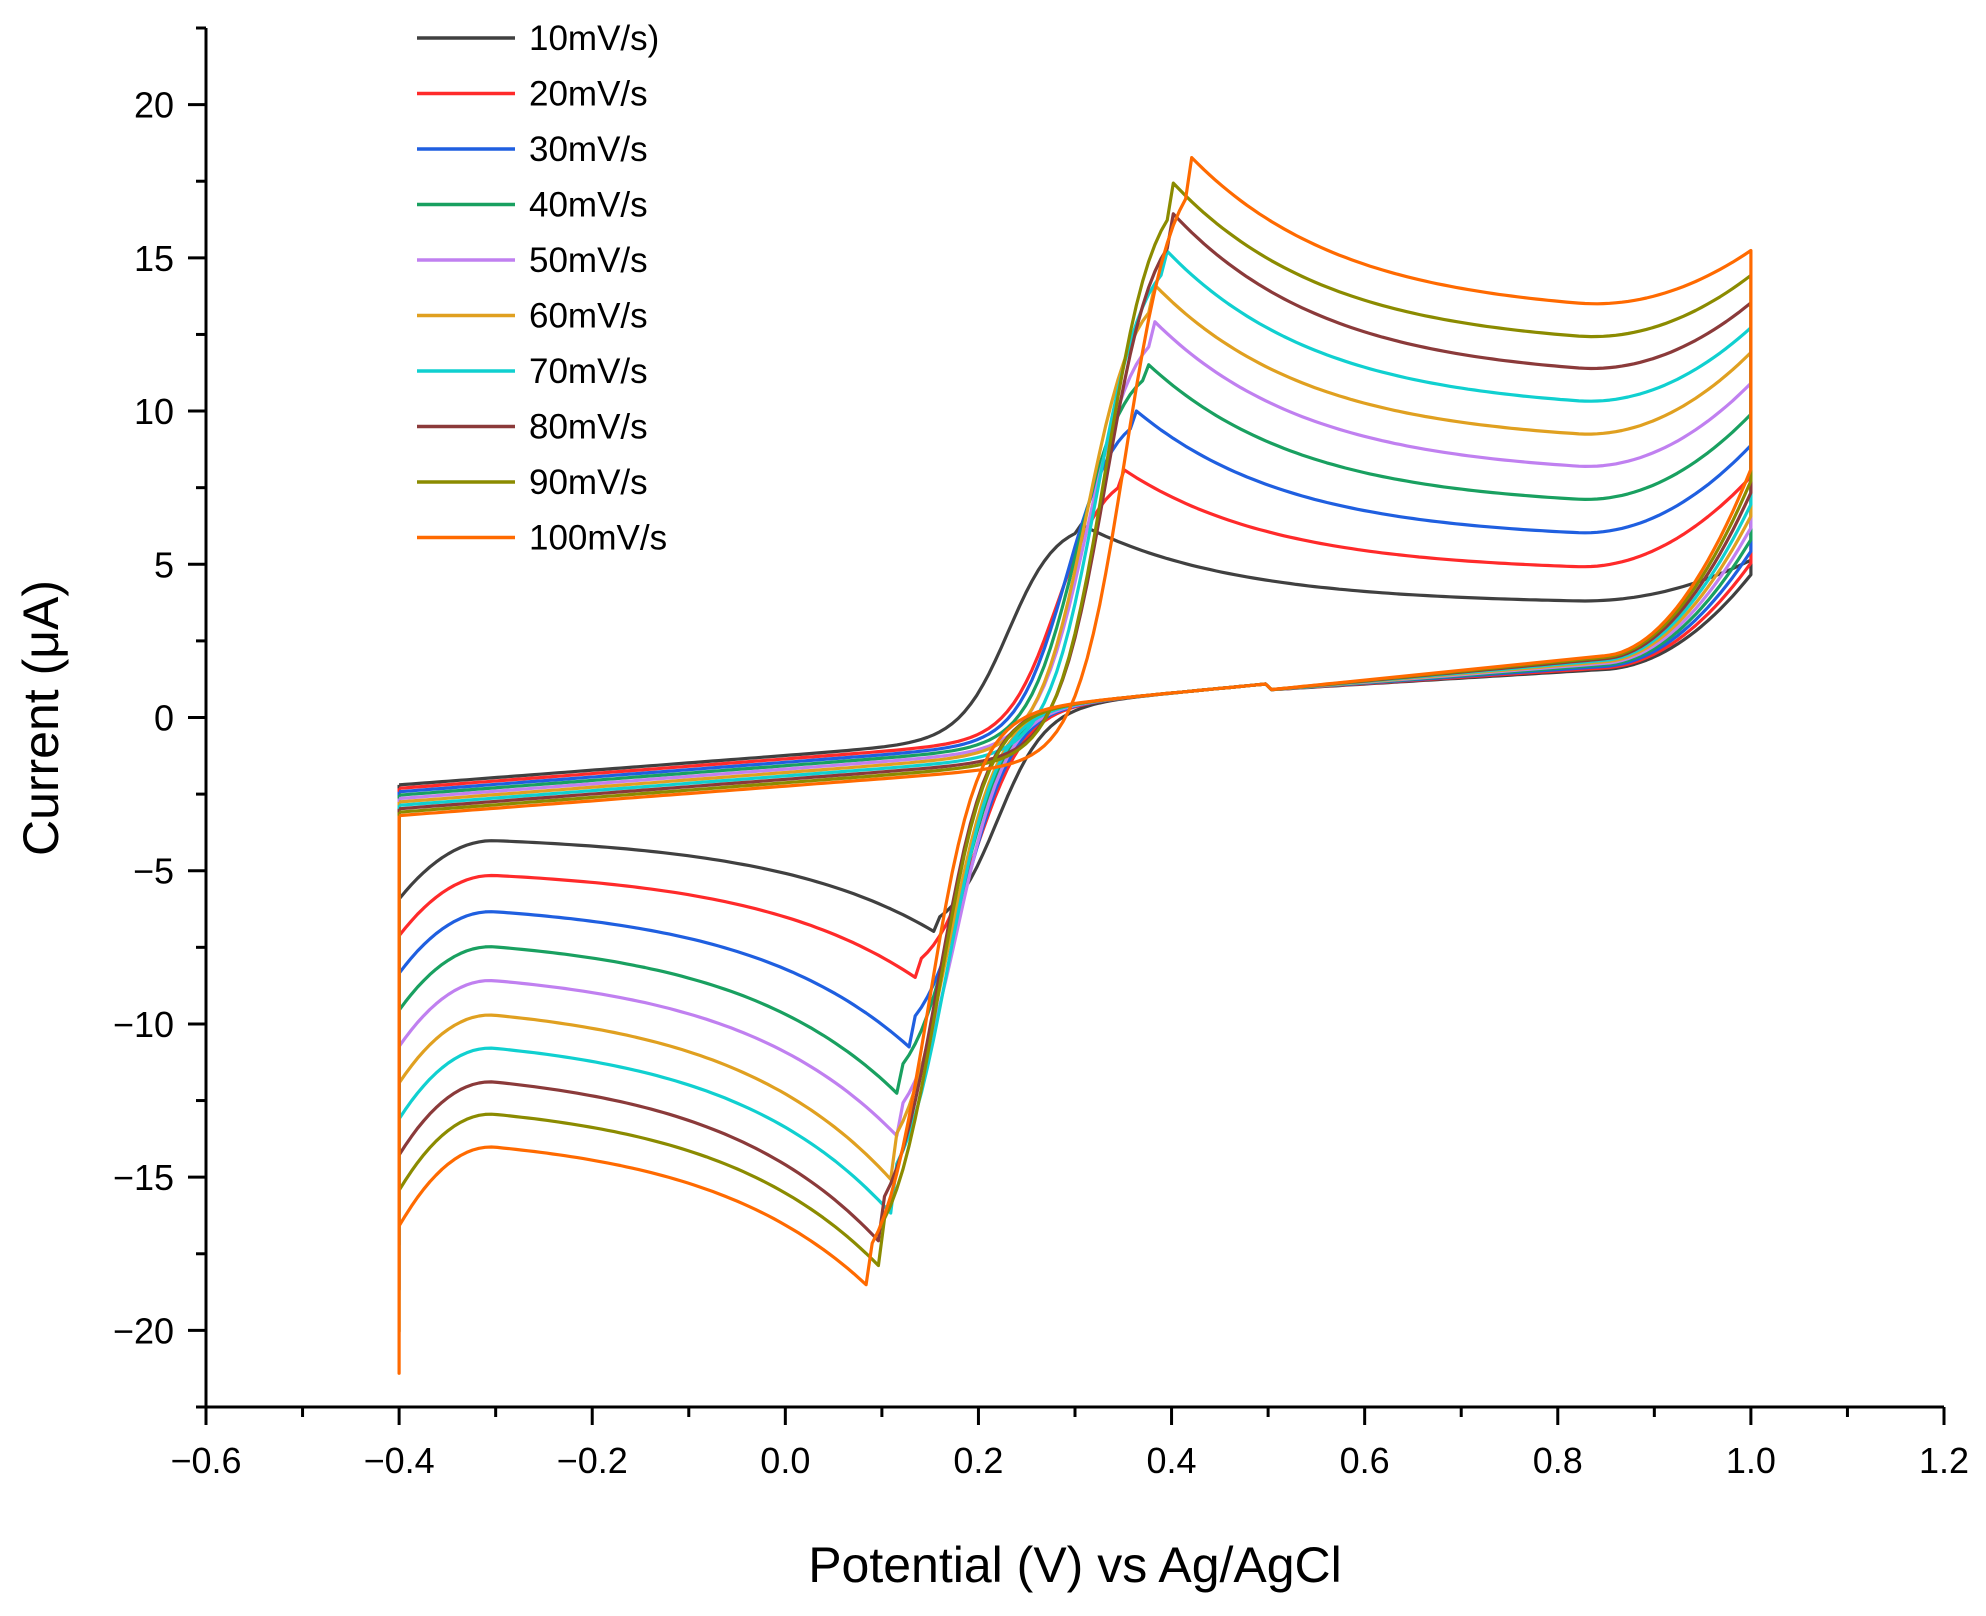  Describe the element at coordinates (164, 718) in the screenshot. I see `y-tick-label: 0` at that location.